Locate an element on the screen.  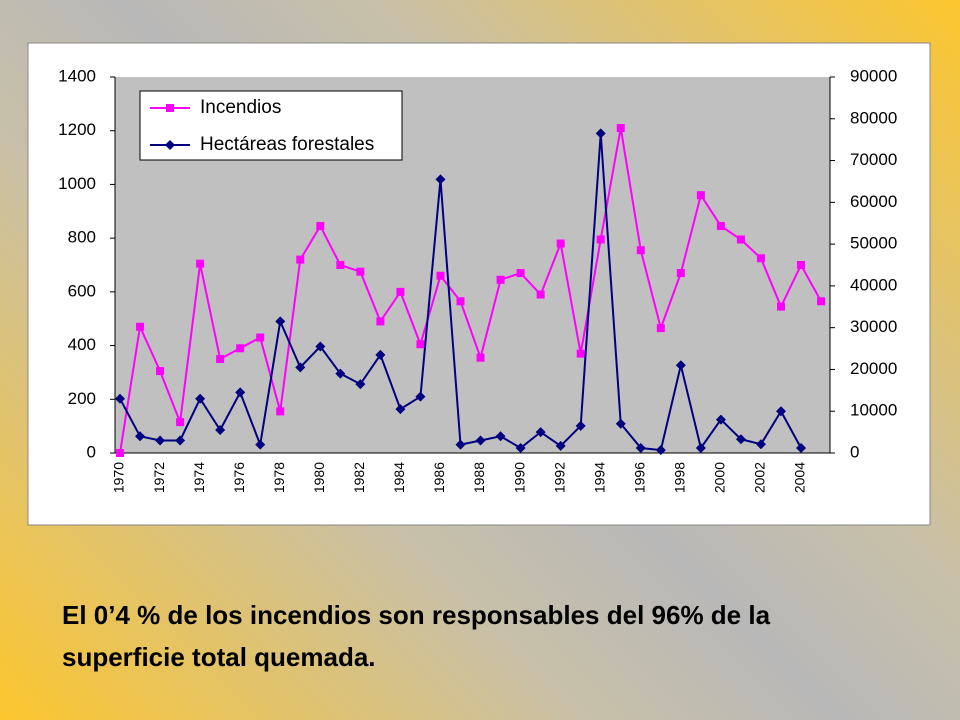
legend-label: Incendios is located at coordinates (240, 107).